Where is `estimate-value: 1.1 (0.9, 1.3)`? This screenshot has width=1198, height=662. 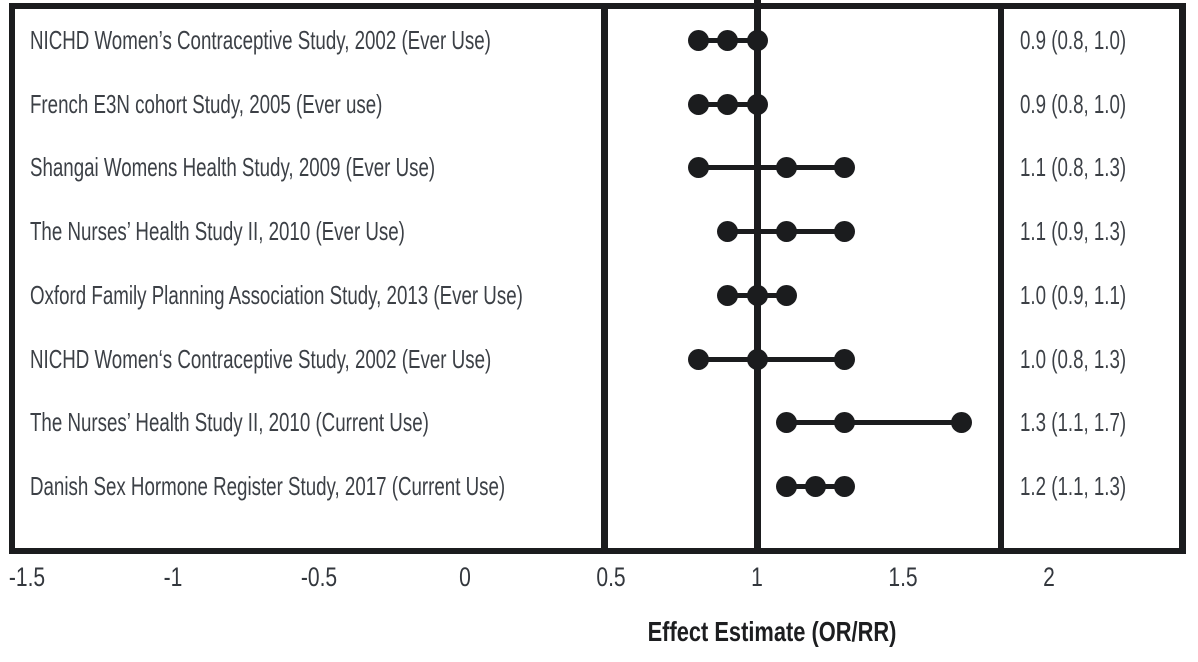 estimate-value: 1.1 (0.9, 1.3) is located at coordinates (1073, 231).